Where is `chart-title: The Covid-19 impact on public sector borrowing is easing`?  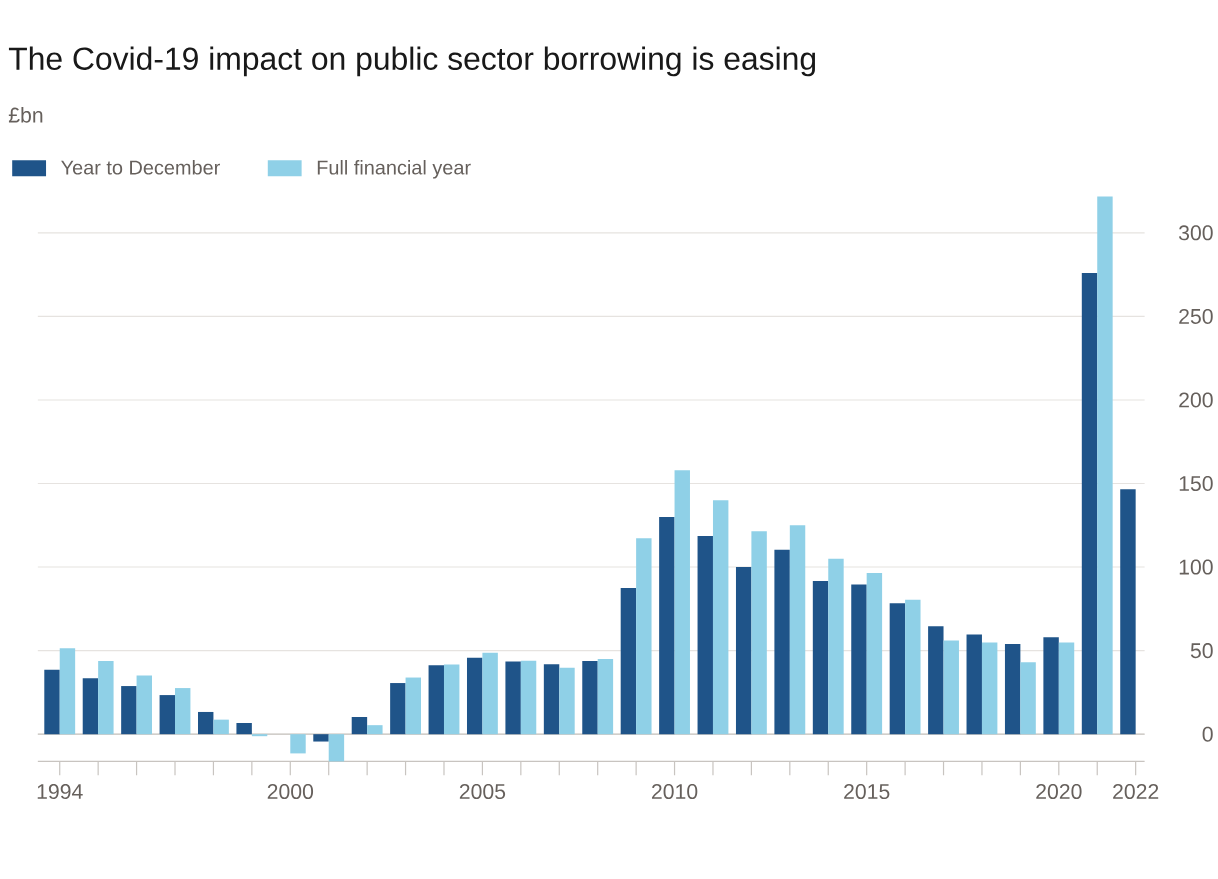 chart-title: The Covid-19 impact on public sector borrowing is easing is located at coordinates (412, 61).